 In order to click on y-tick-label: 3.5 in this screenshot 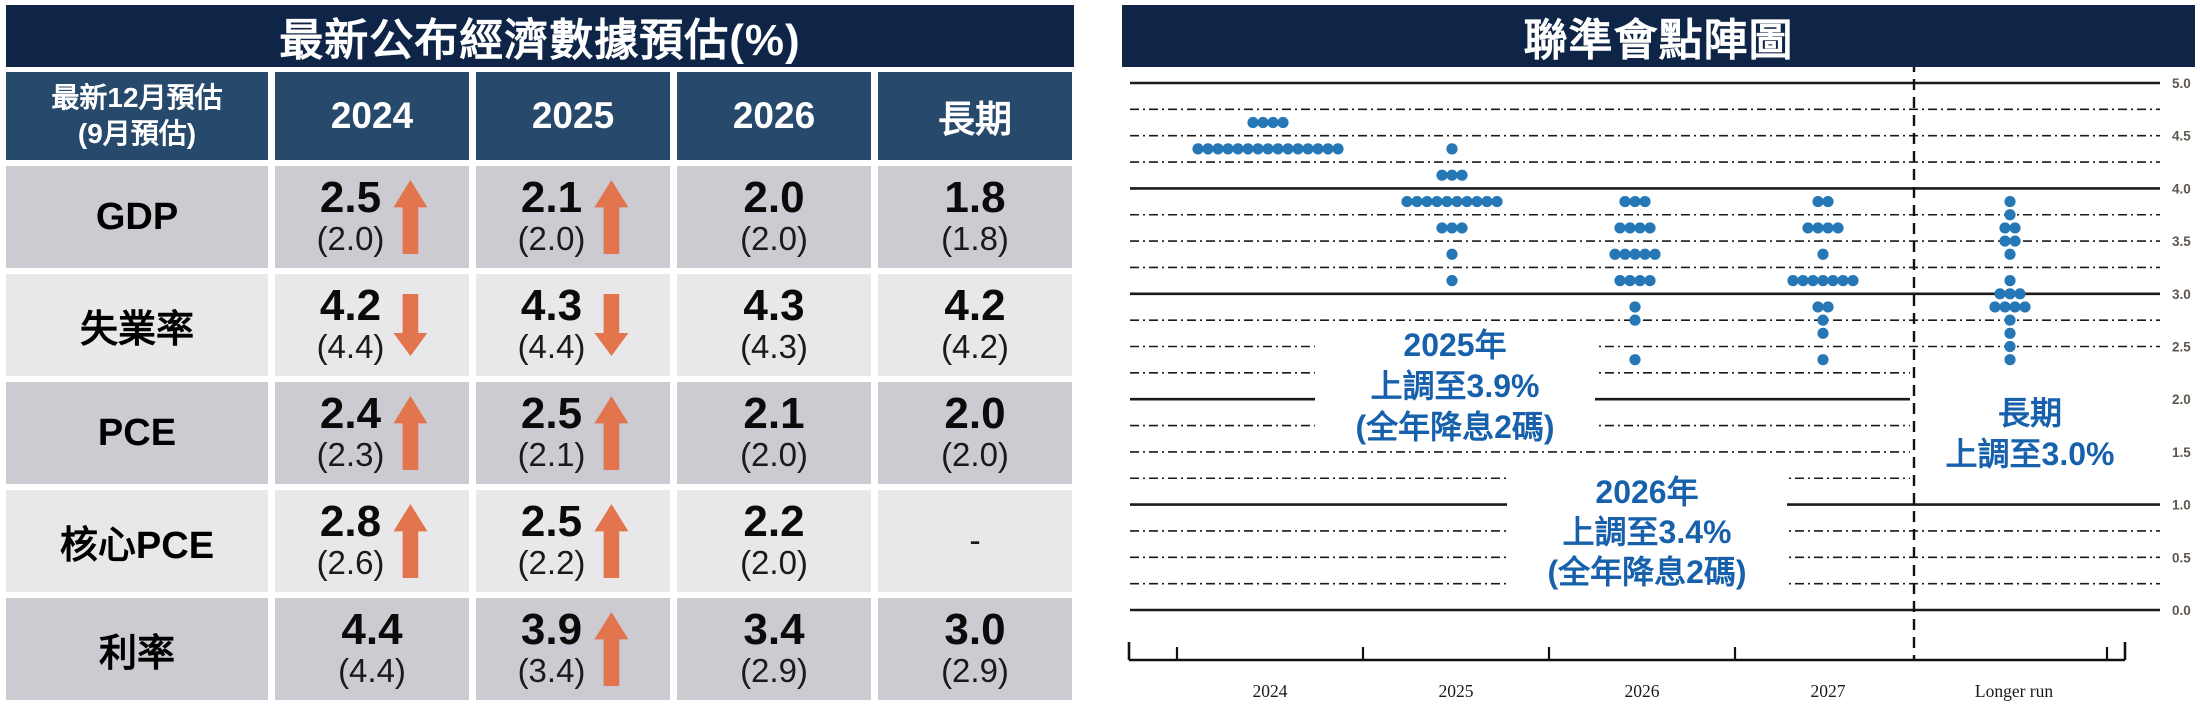, I will do `click(2181, 241)`.